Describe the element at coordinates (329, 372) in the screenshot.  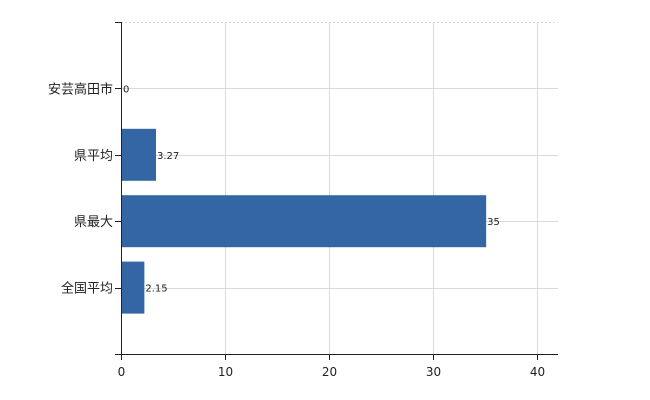
I see `x-tick-label: 20` at that location.